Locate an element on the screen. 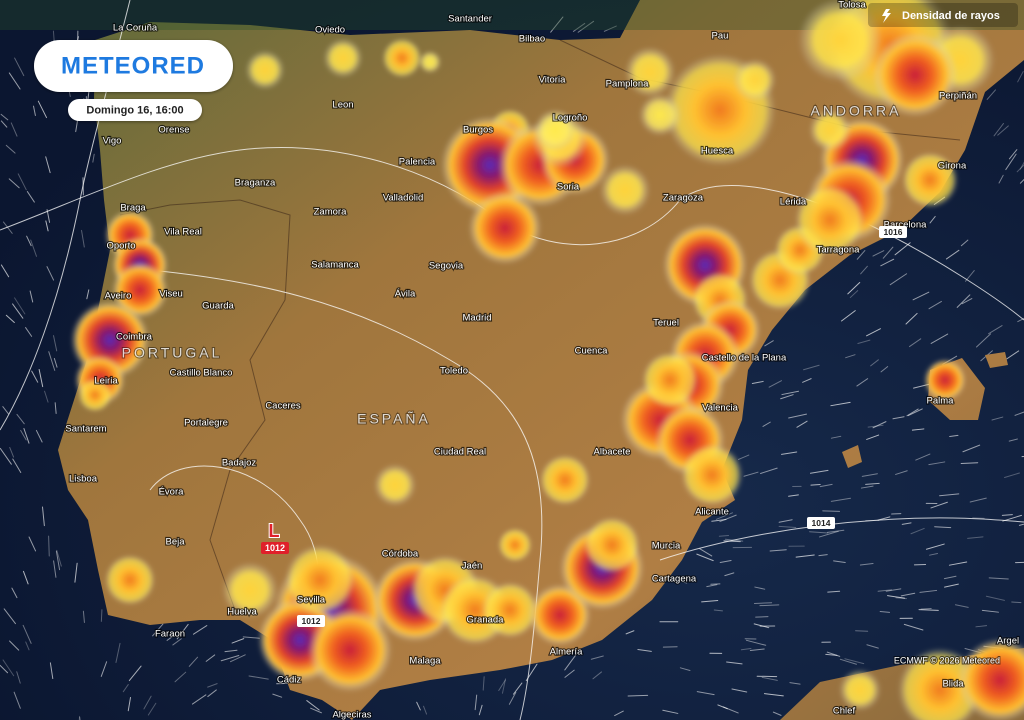 This screenshot has width=1024, height=720. city-label: Salamanca is located at coordinates (335, 265).